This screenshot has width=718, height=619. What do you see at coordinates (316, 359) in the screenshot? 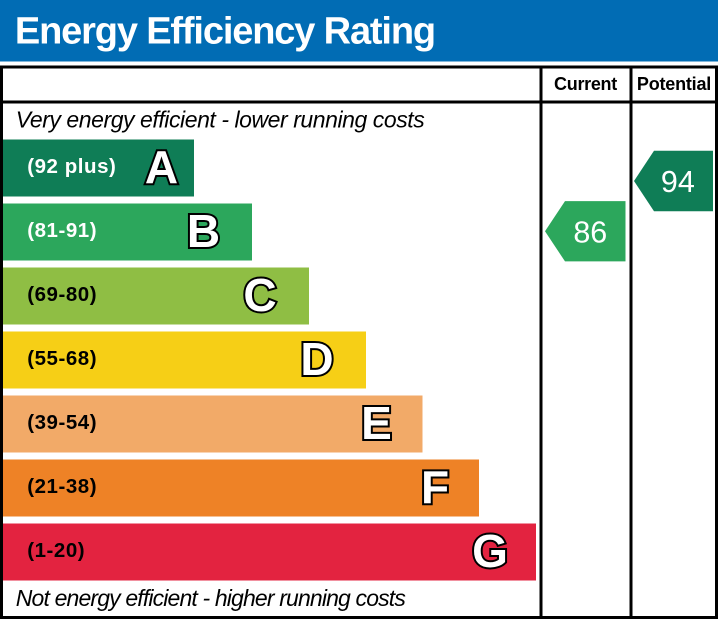
I see `svg-text: D` at bounding box center [316, 359].